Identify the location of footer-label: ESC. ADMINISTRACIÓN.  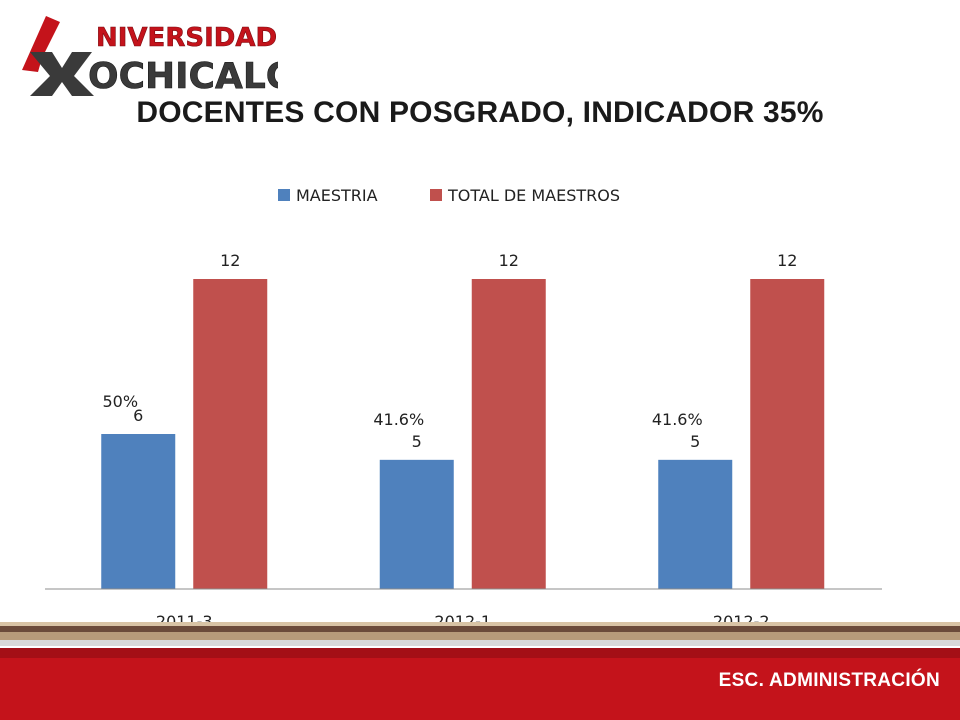
(829, 680).